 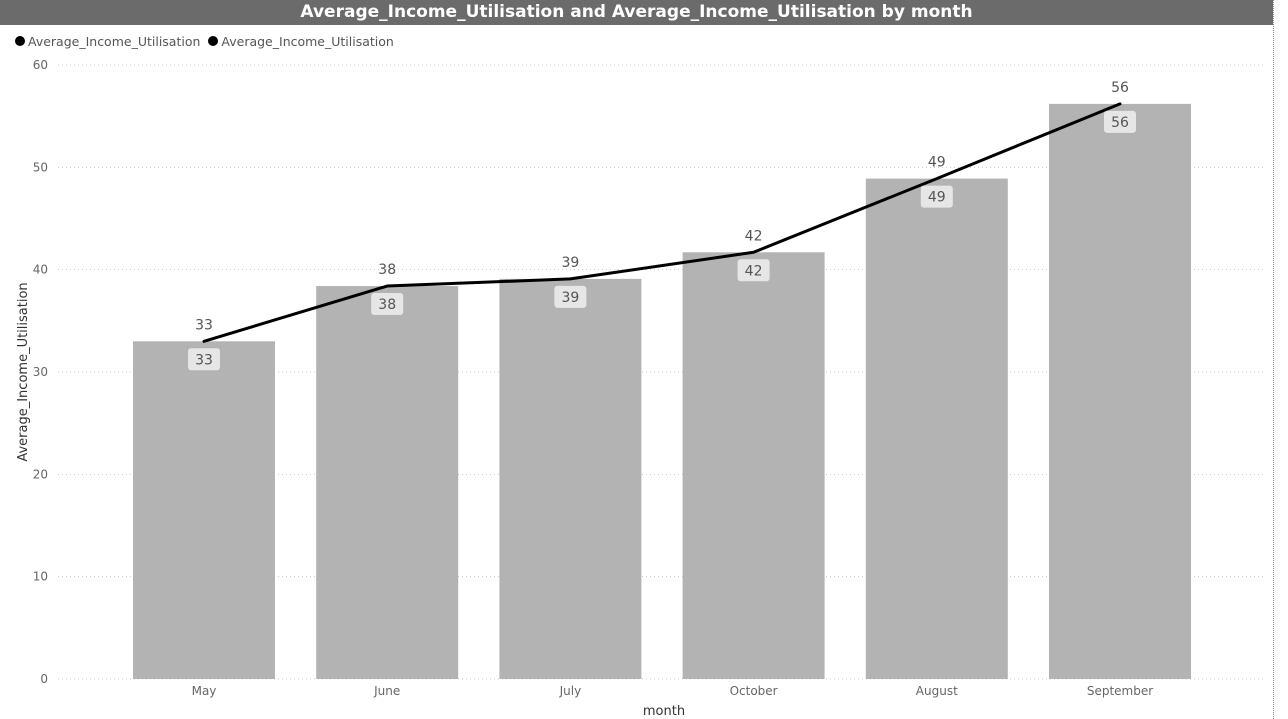 What do you see at coordinates (40, 474) in the screenshot?
I see `y-tick-label: 20` at bounding box center [40, 474].